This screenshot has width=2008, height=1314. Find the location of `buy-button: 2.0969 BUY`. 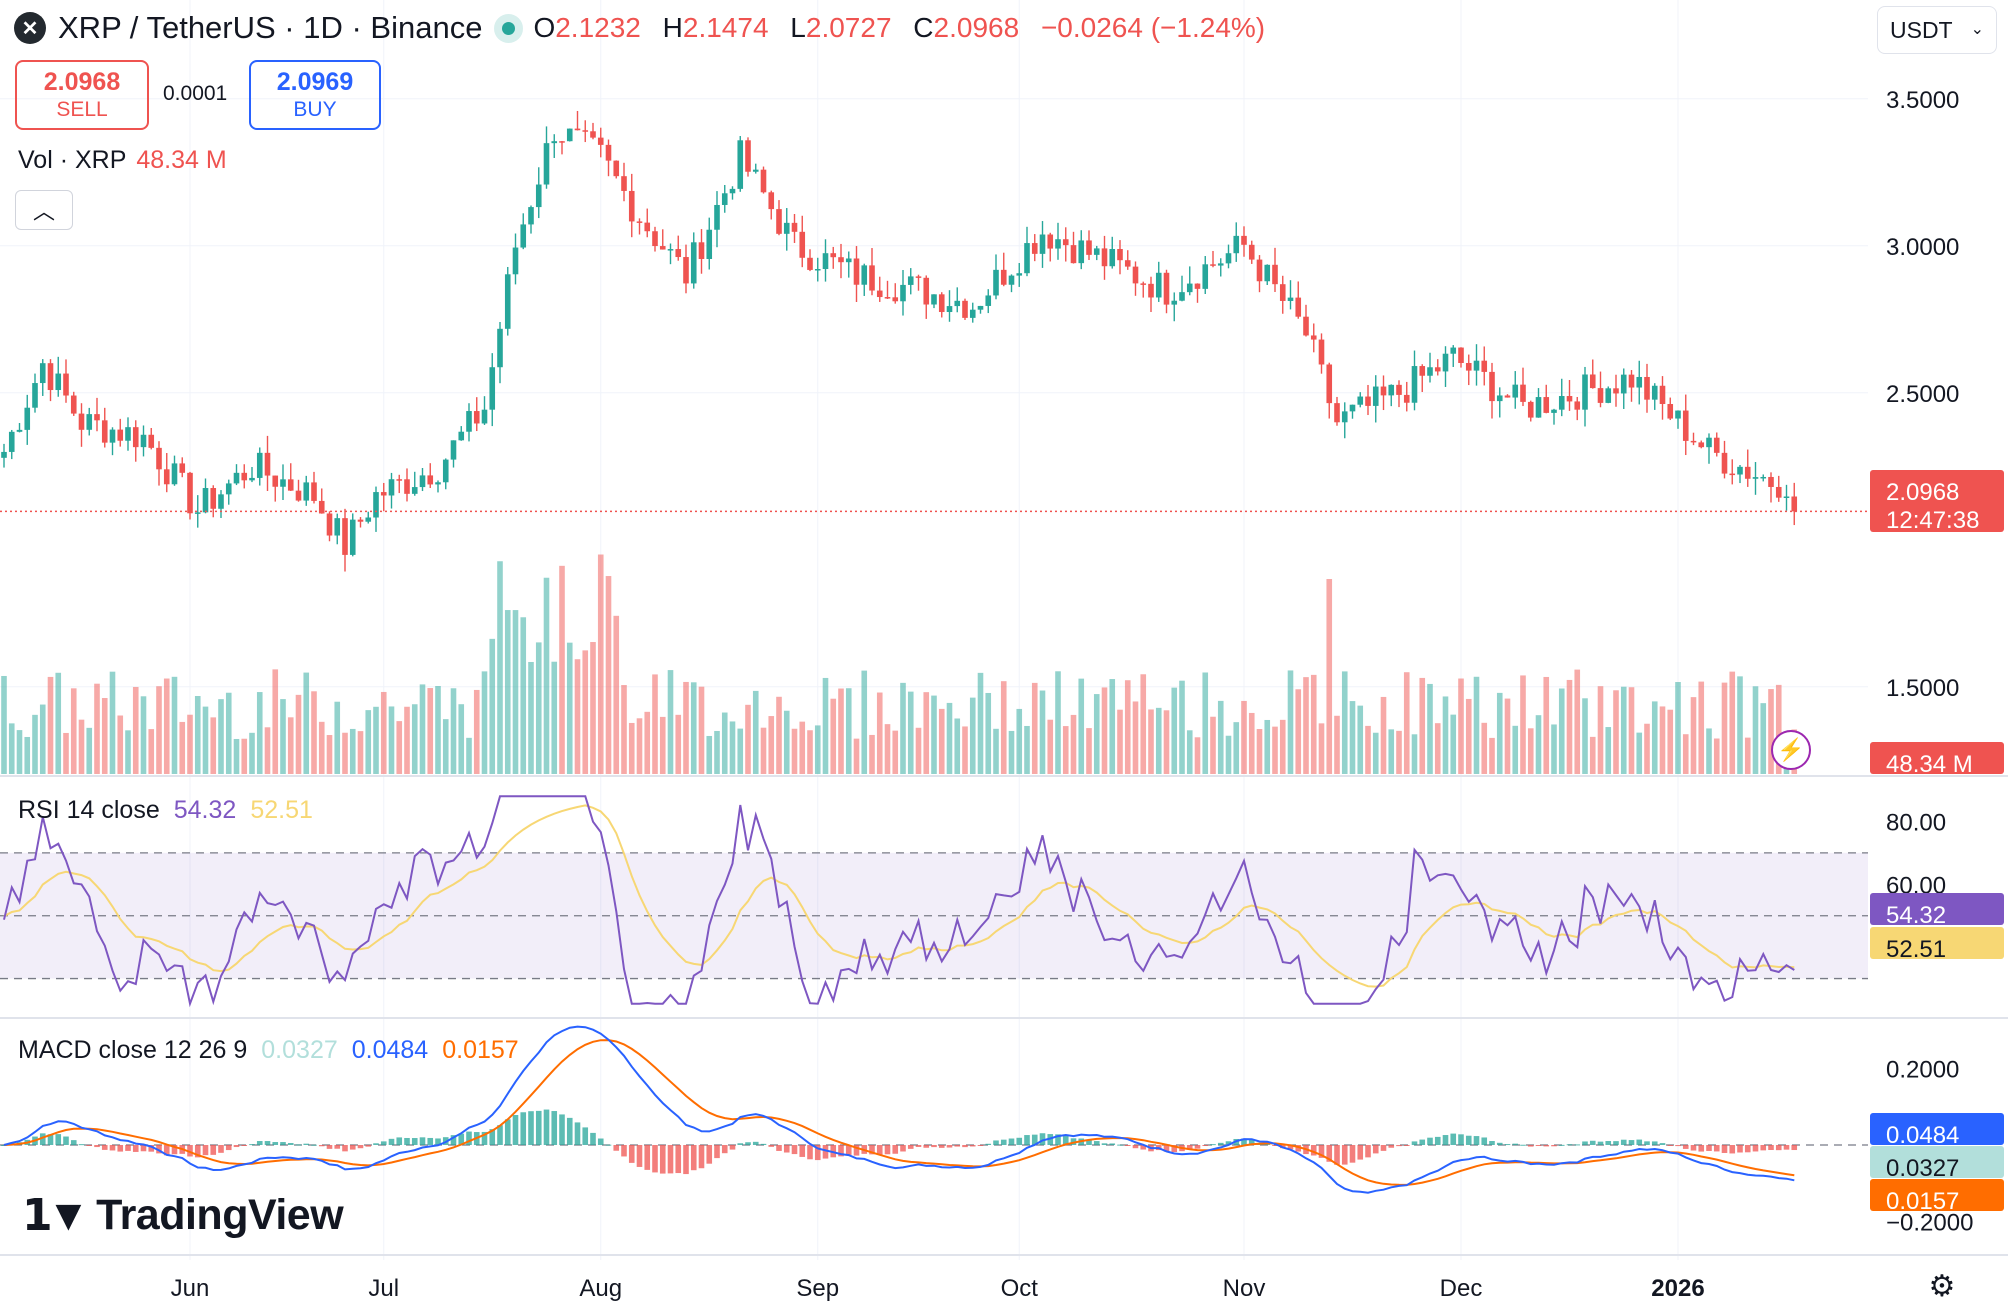

buy-button: 2.0969 BUY is located at coordinates (315, 95).